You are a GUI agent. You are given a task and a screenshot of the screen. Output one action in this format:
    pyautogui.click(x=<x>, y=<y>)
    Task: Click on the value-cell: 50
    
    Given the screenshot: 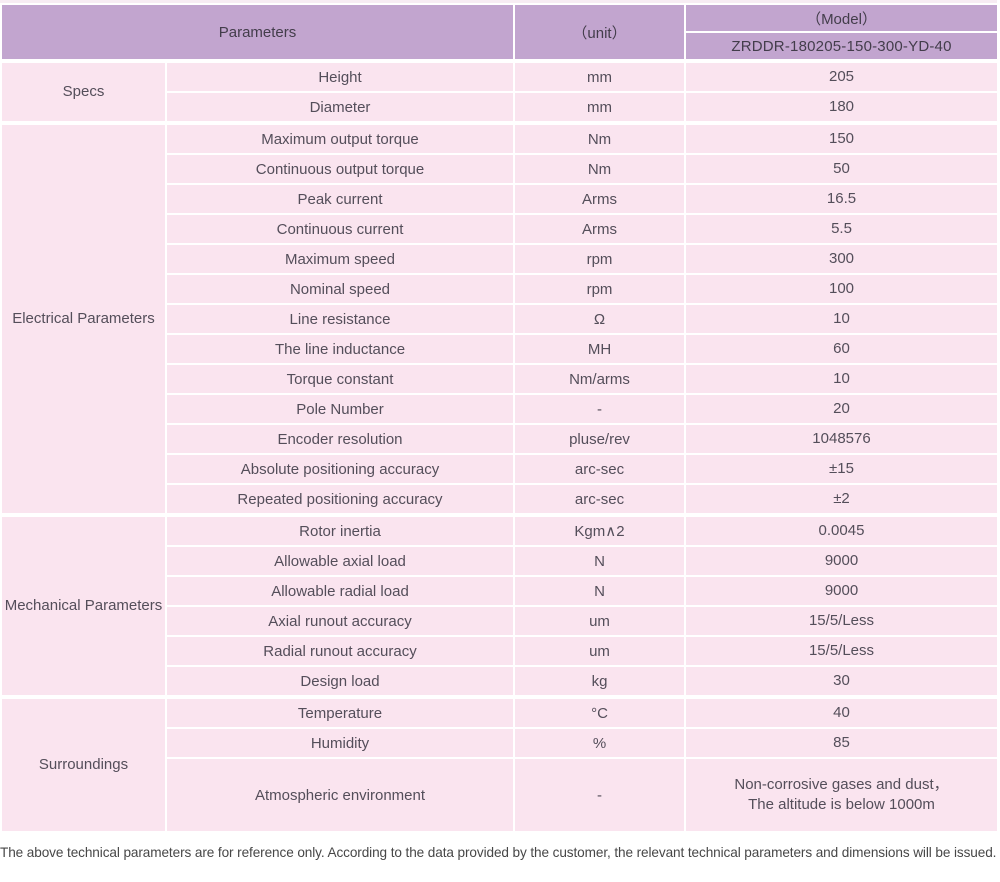 What is the action you would take?
    pyautogui.click(x=841, y=169)
    